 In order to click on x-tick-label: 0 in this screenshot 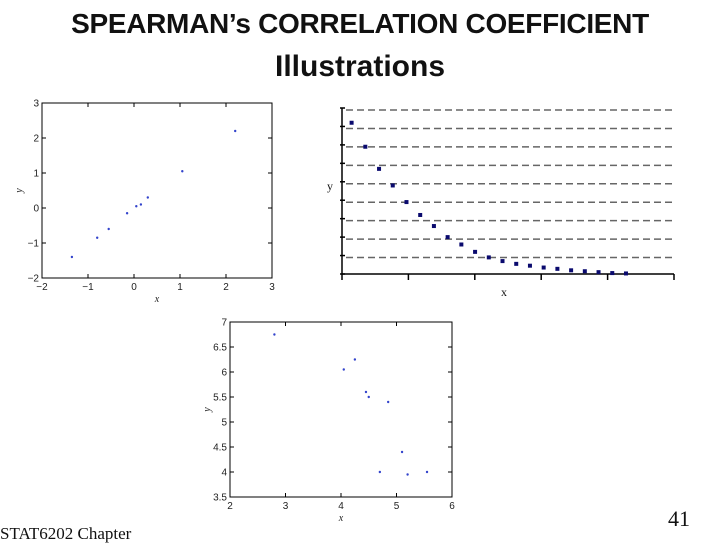, I will do `click(134, 287)`.